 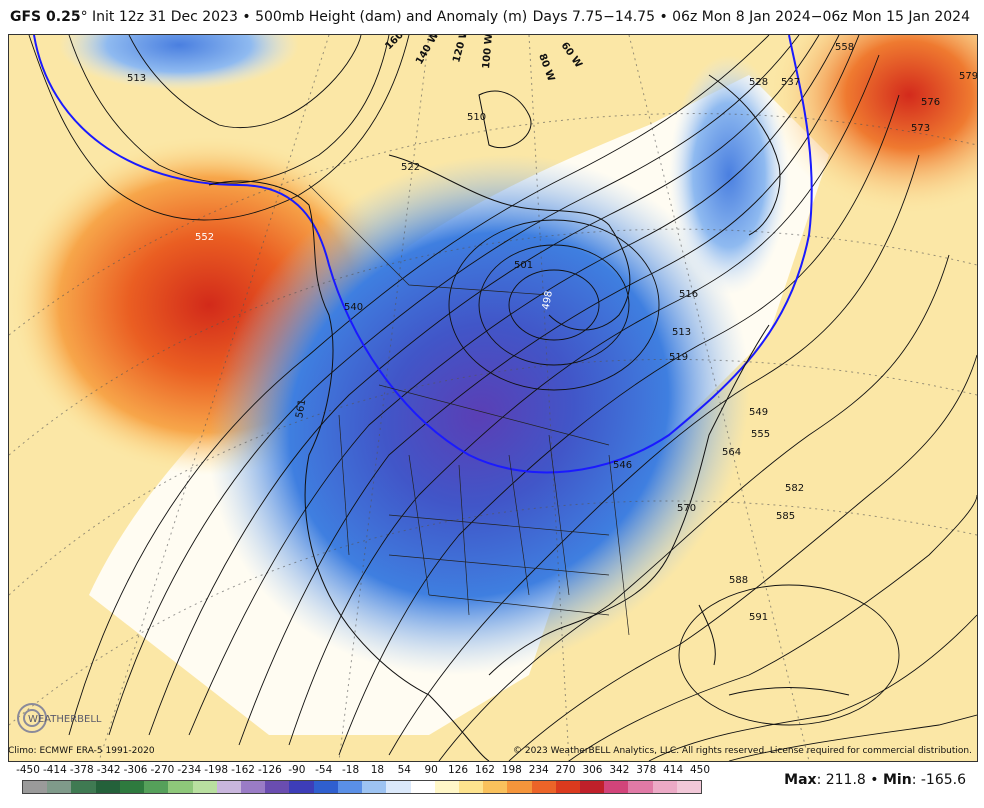 What do you see at coordinates (353, 307) in the screenshot?
I see `contour-label: 540` at bounding box center [353, 307].